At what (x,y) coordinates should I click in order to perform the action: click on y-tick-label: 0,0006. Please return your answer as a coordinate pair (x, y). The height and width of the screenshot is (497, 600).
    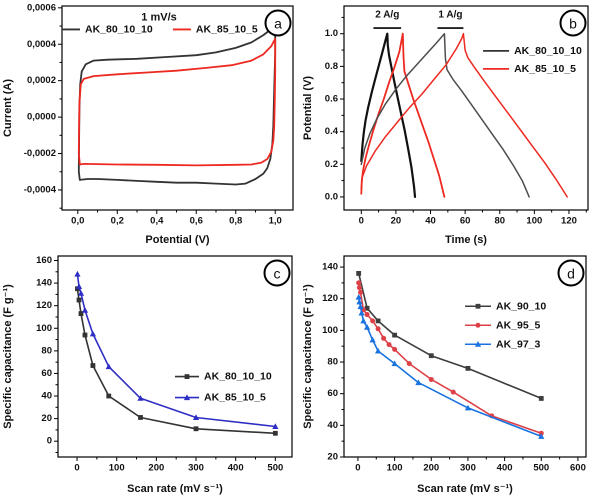
    Looking at the image, I should click on (41, 7).